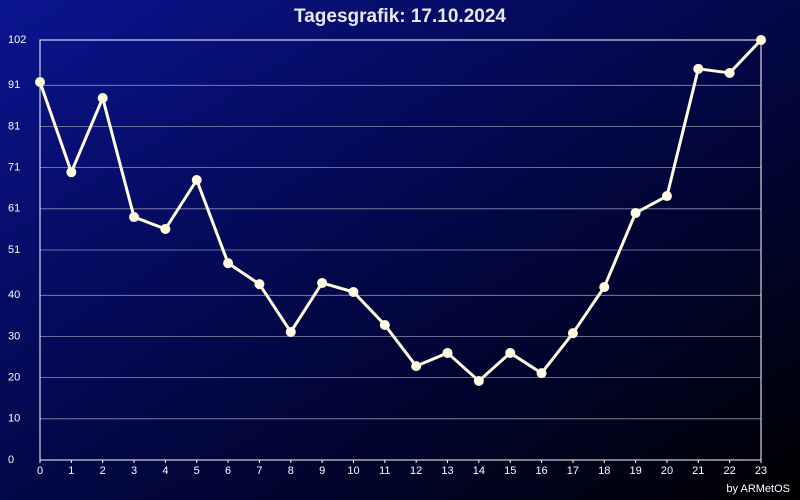 This screenshot has height=500, width=800. I want to click on y-tick-label: 20, so click(14, 378).